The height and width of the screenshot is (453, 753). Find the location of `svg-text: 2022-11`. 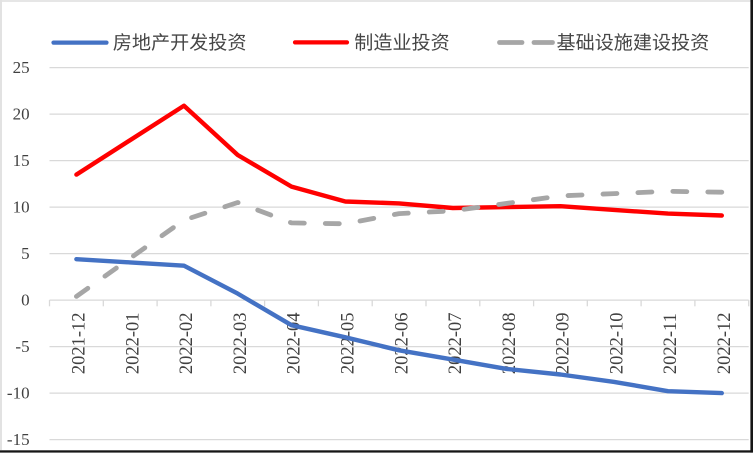

svg-text: 2022-11 is located at coordinates (671, 343).